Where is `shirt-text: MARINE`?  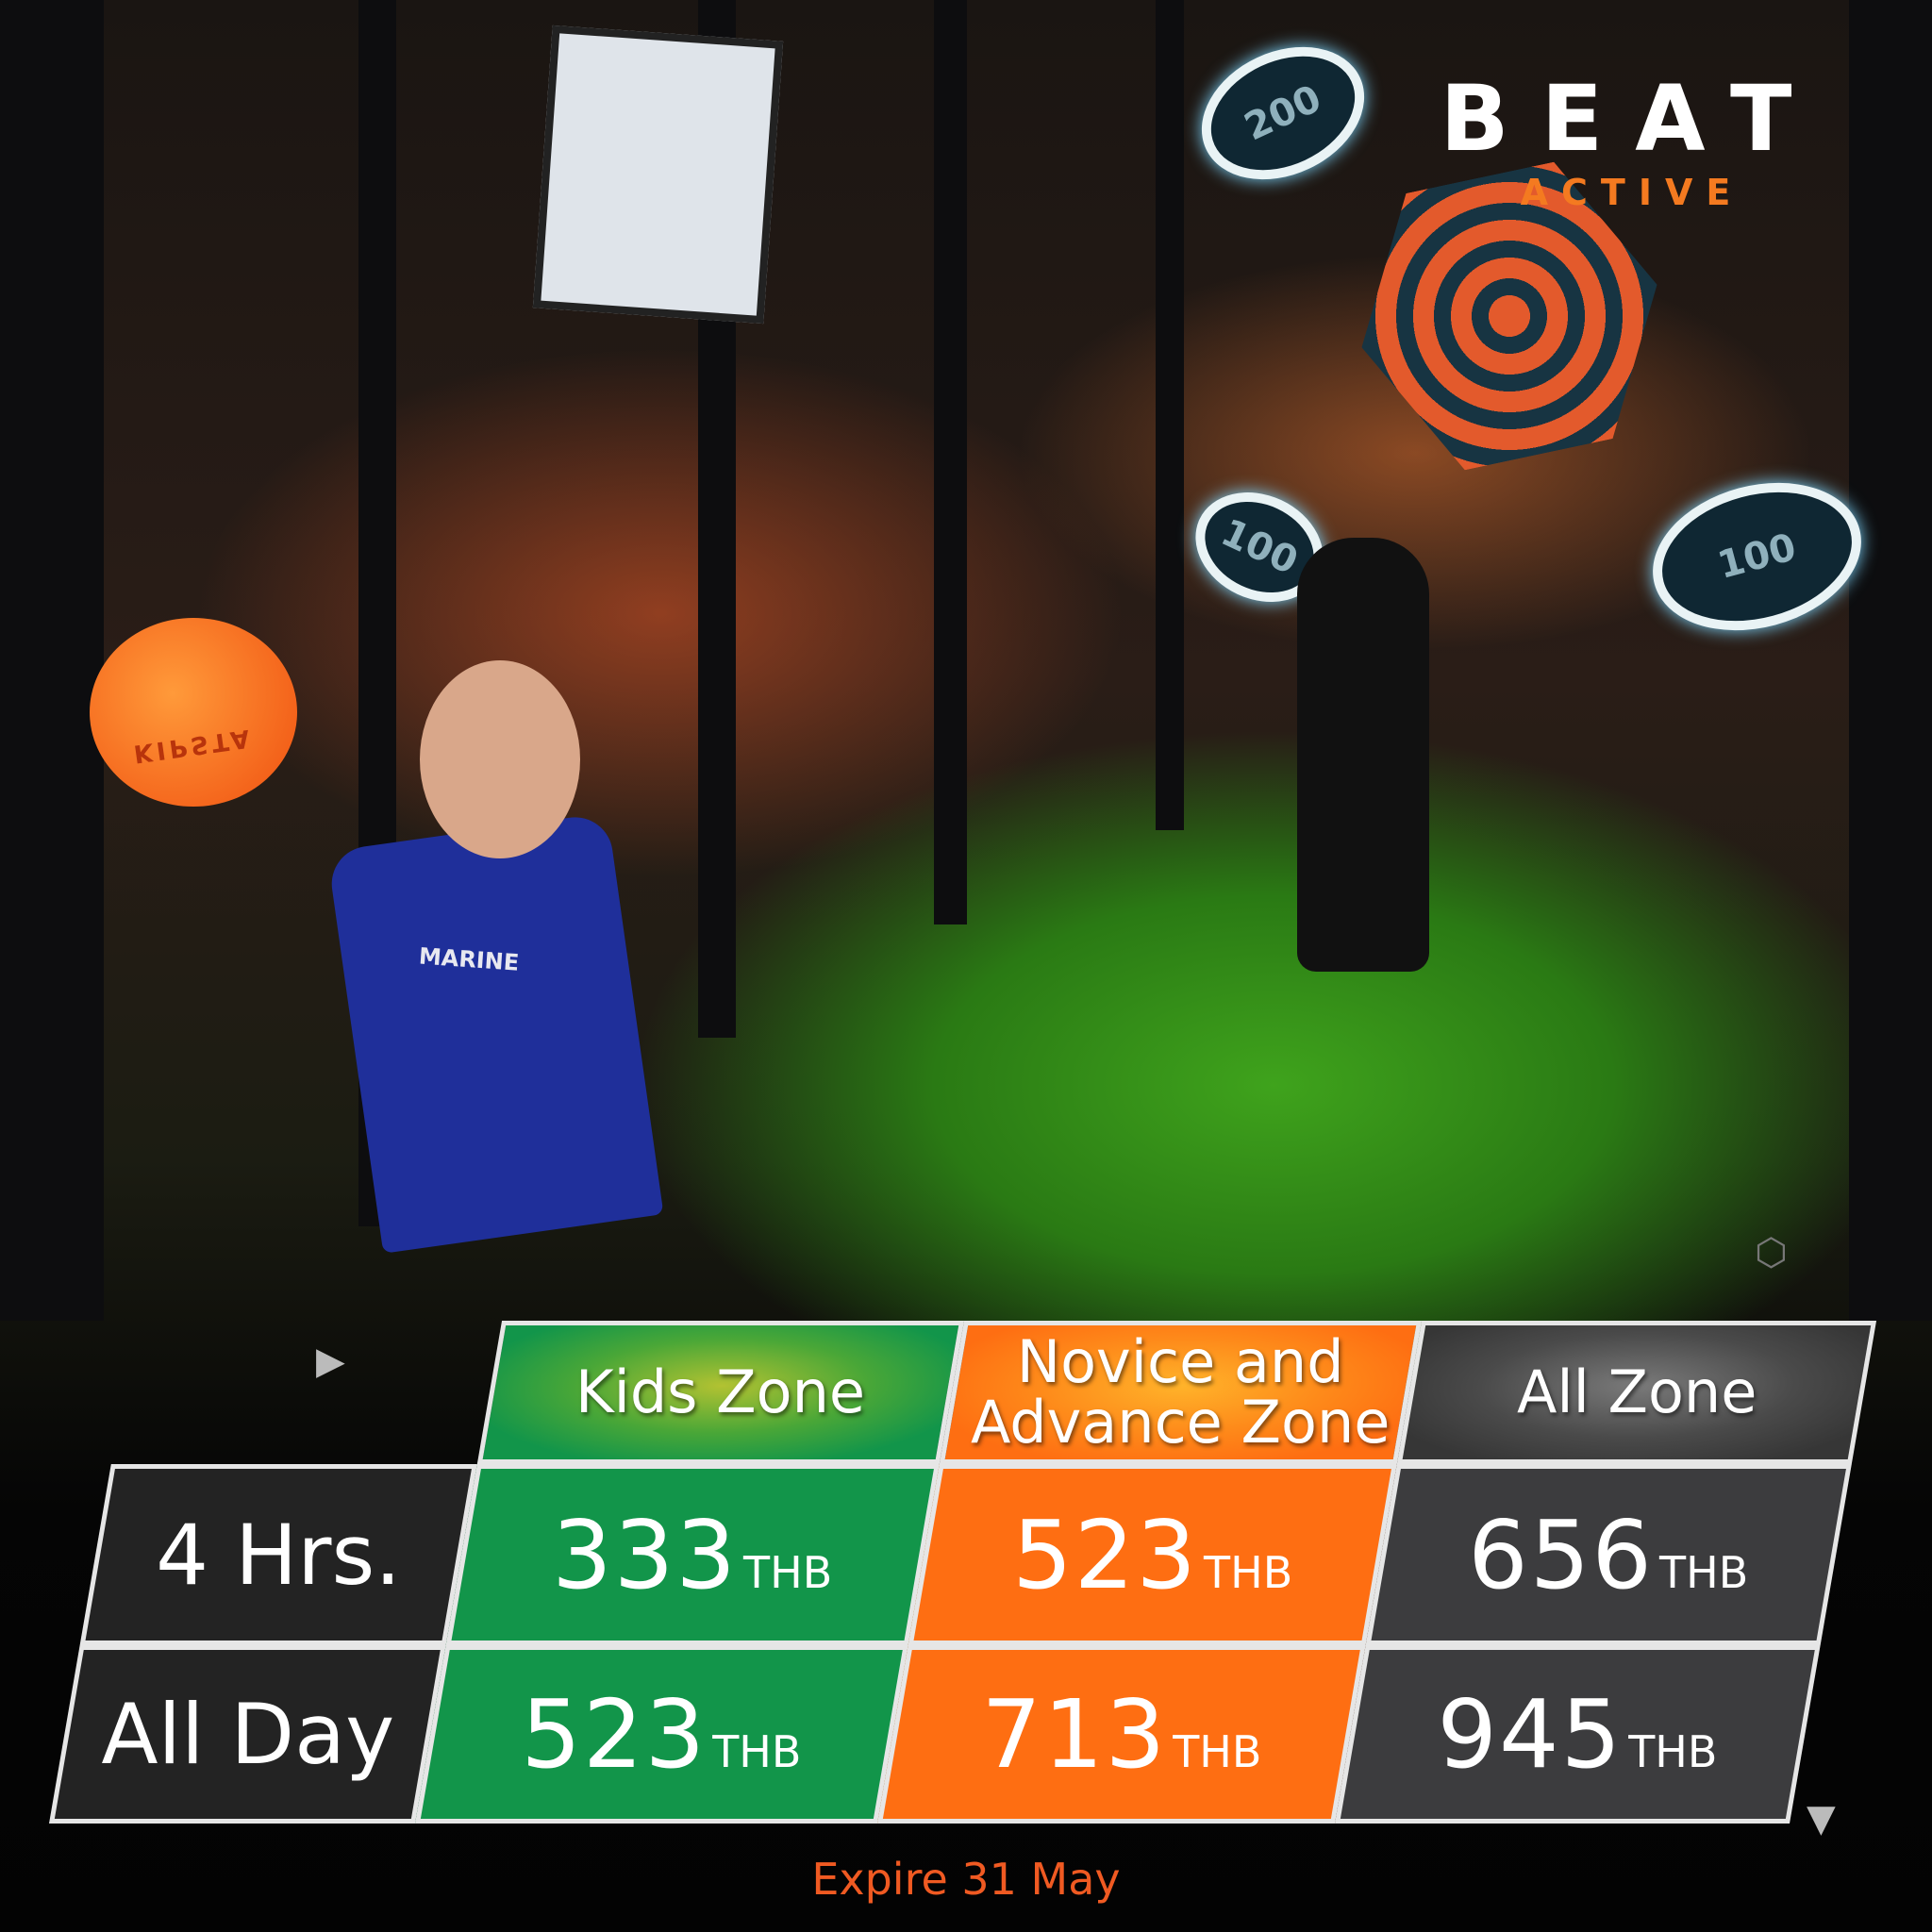 shirt-text: MARINE is located at coordinates (470, 959).